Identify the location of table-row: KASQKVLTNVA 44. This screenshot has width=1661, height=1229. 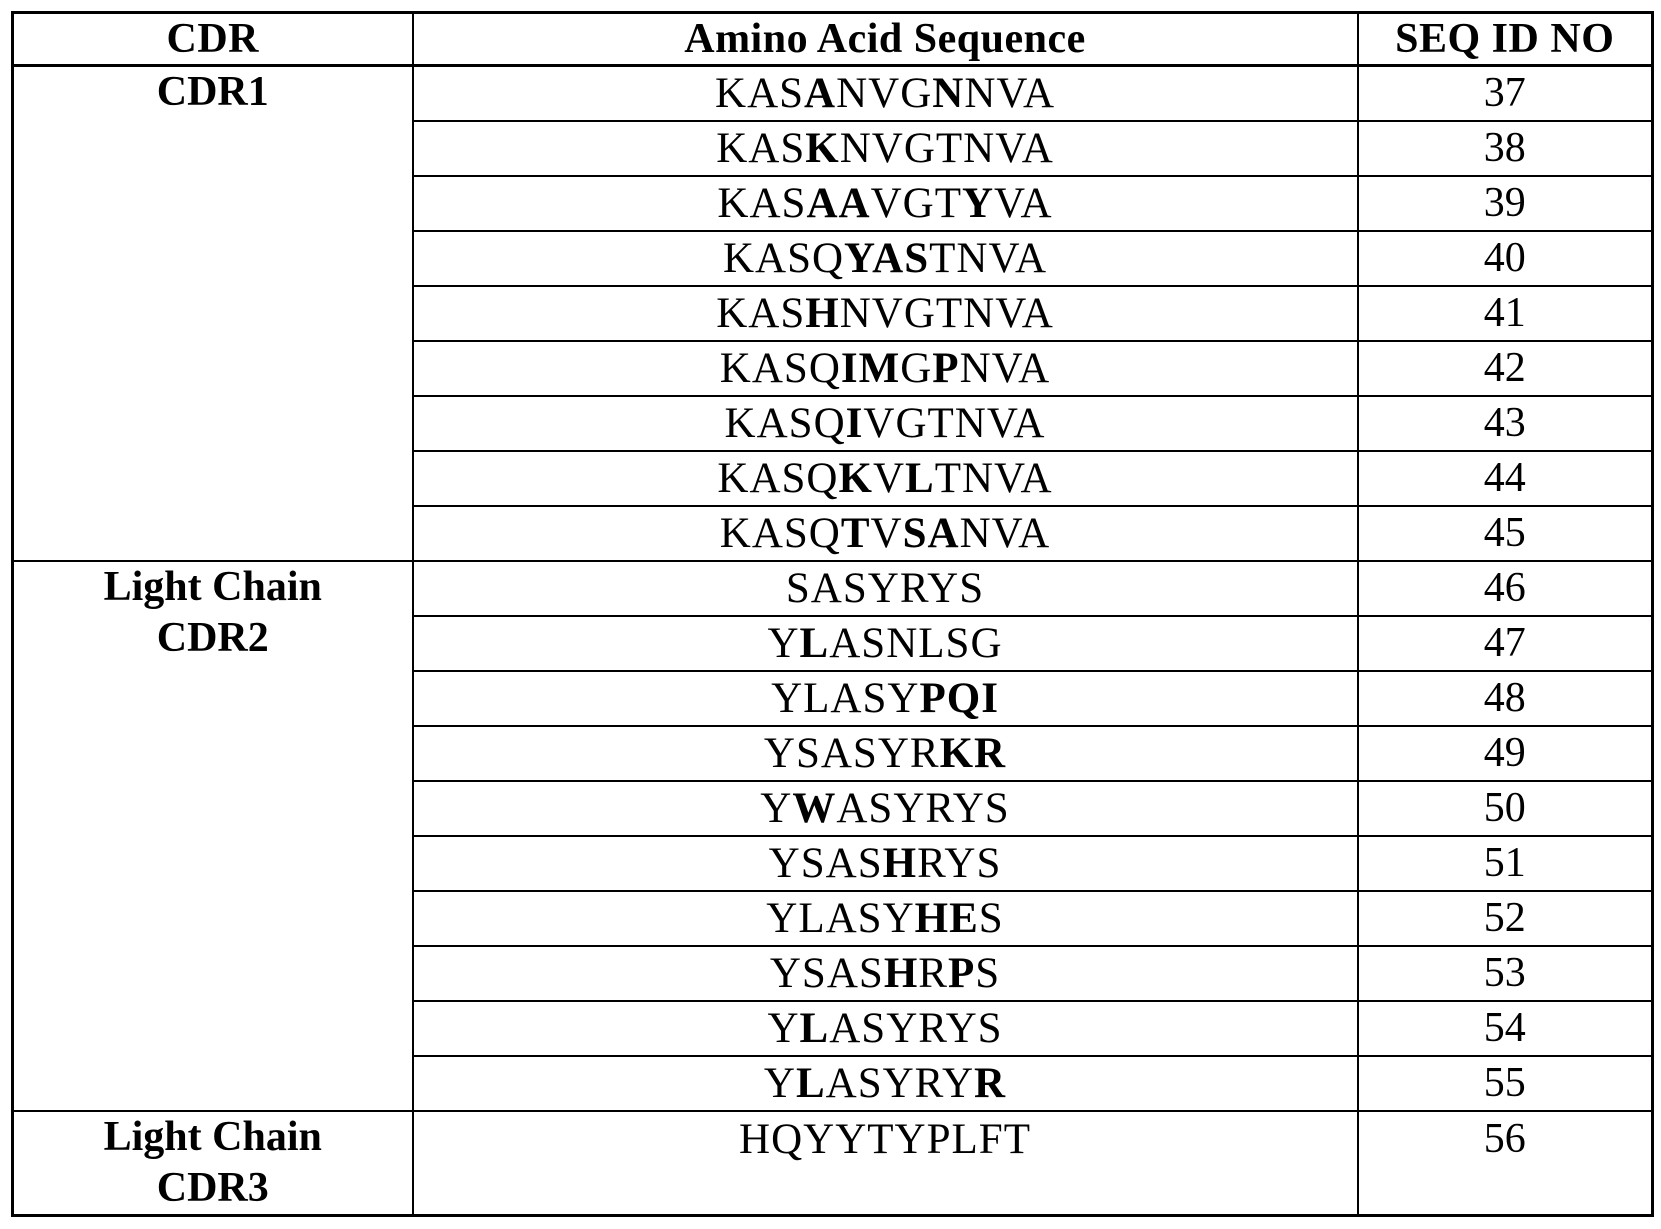
(833, 478).